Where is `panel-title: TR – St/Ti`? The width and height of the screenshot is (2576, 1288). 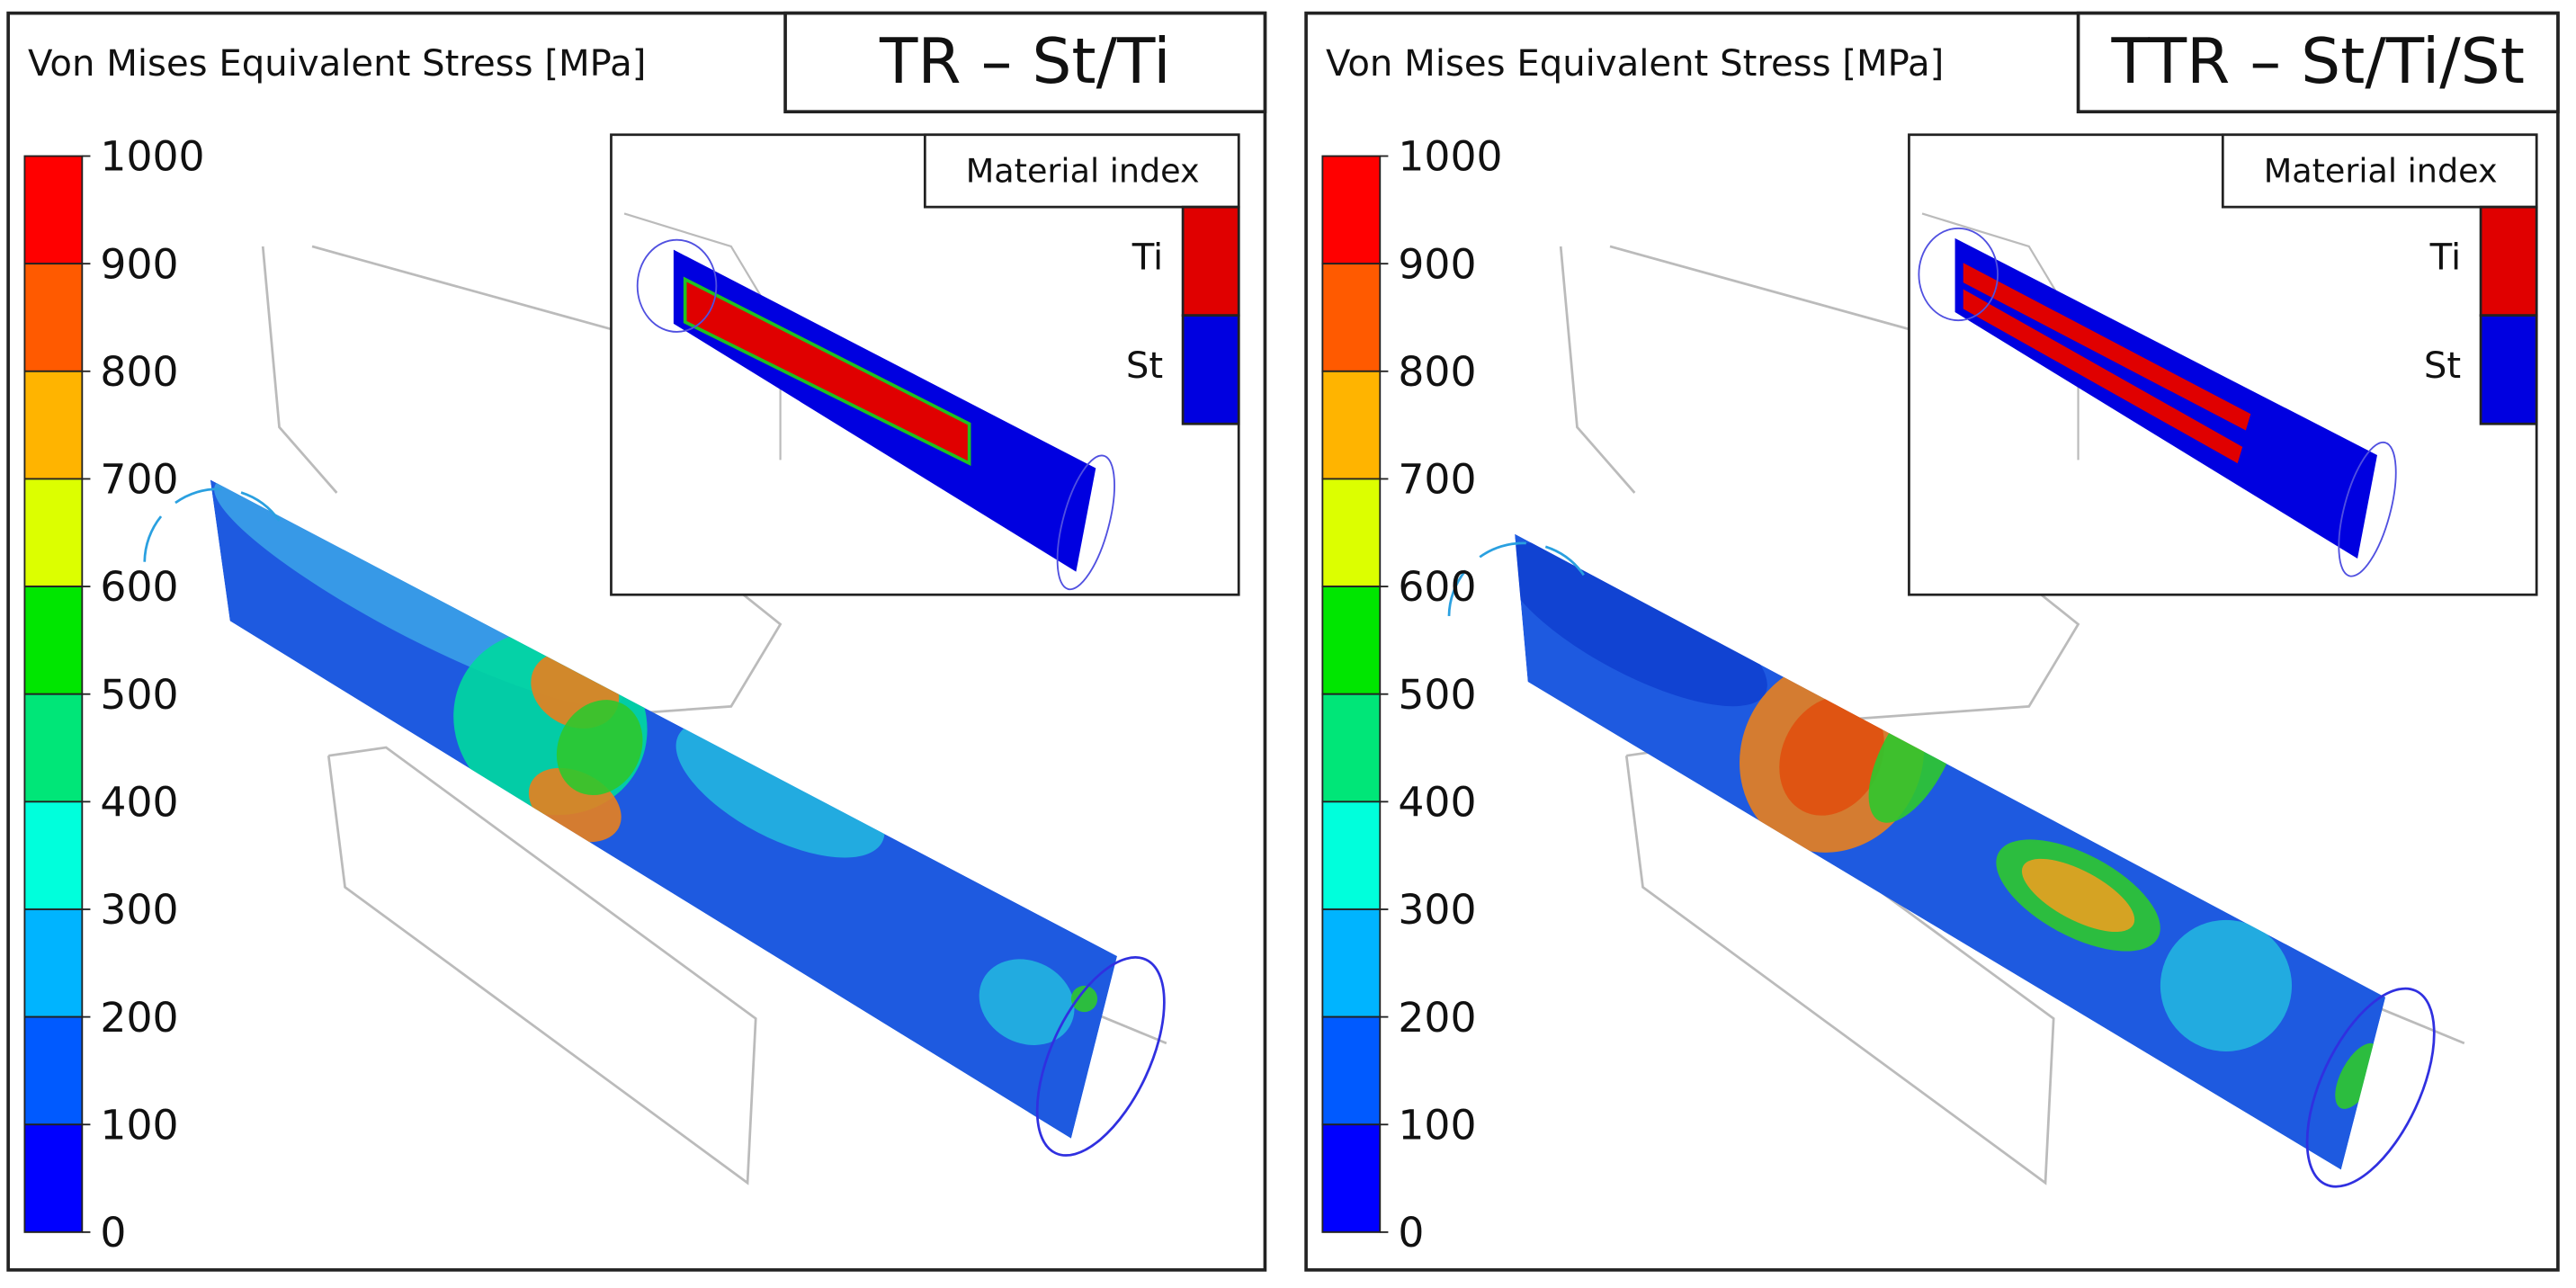 panel-title: TR – St/Ti is located at coordinates (1025, 62).